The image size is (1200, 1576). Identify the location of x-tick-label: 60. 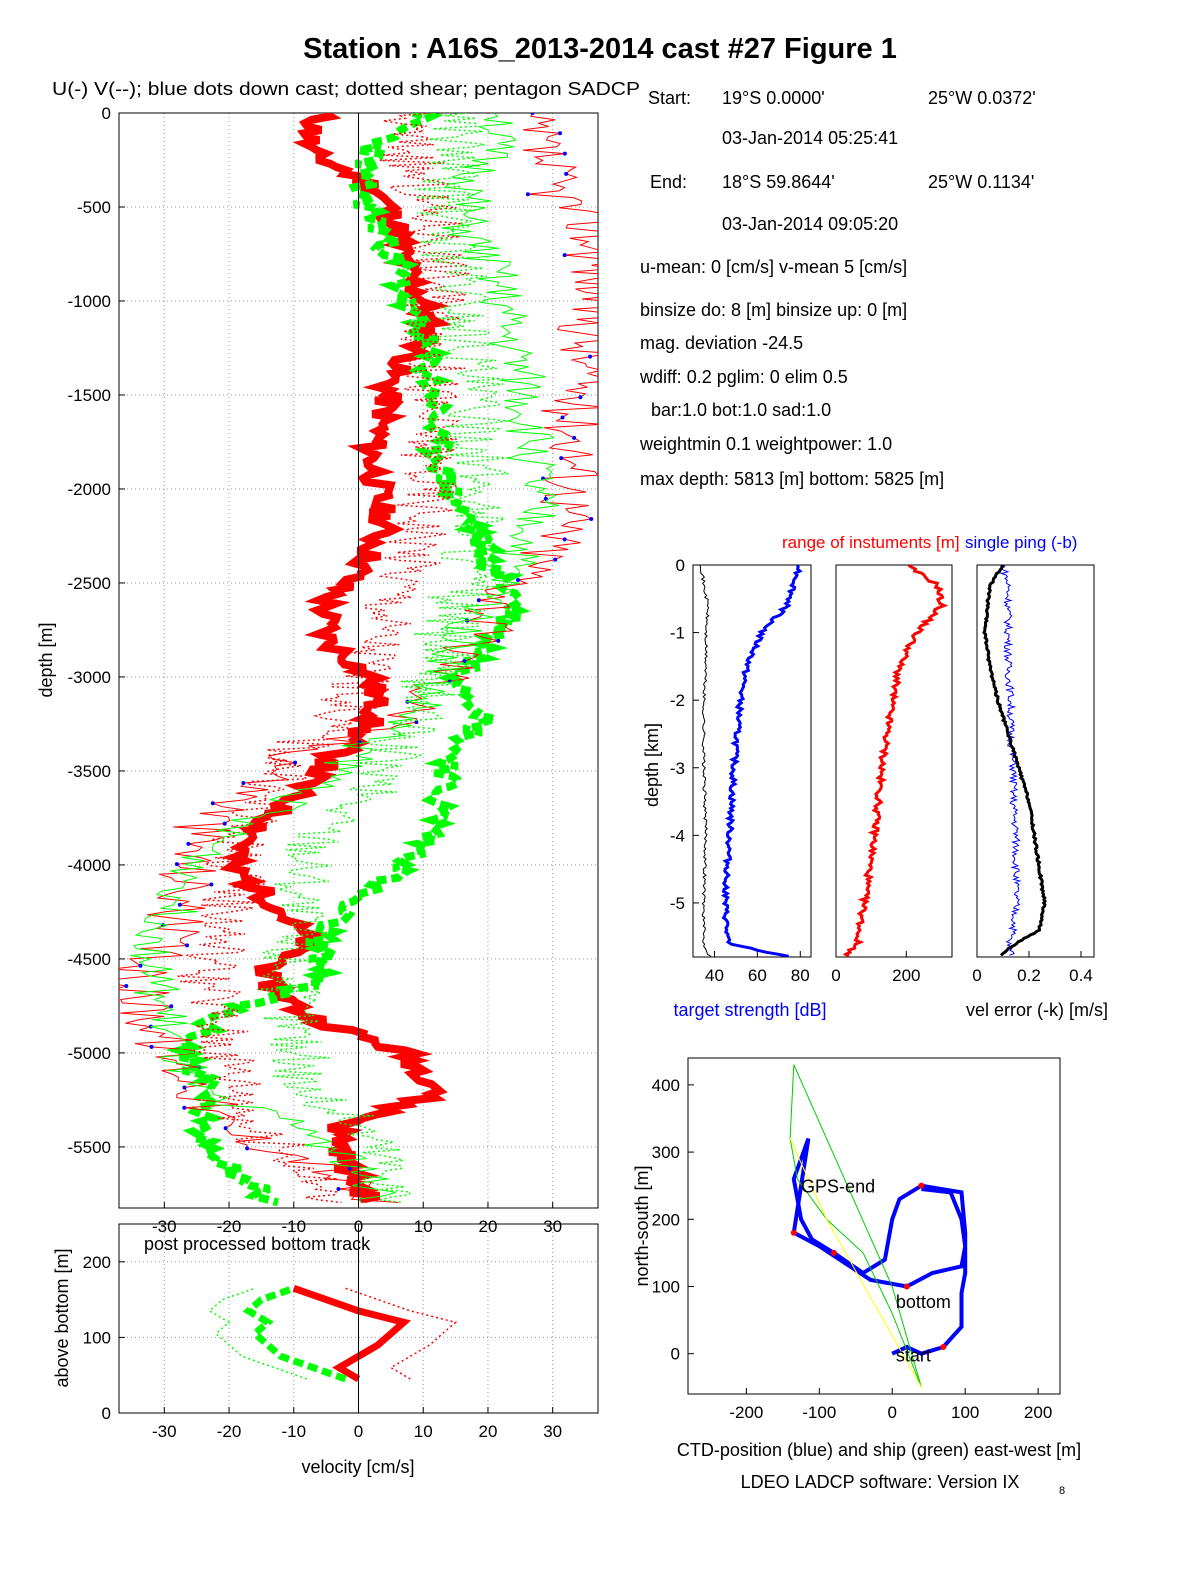
(757, 975).